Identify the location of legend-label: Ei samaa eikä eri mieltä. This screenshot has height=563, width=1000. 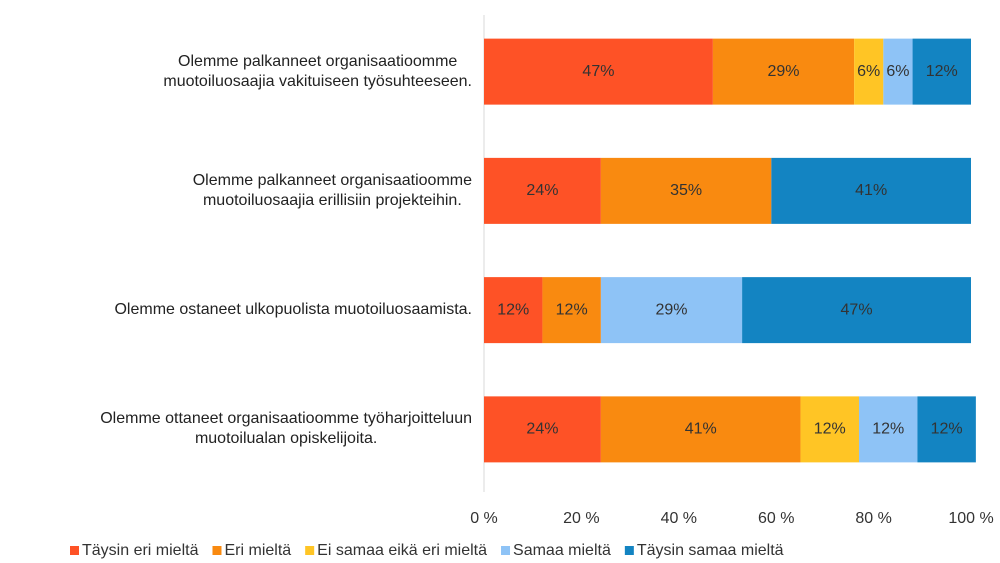
(402, 550).